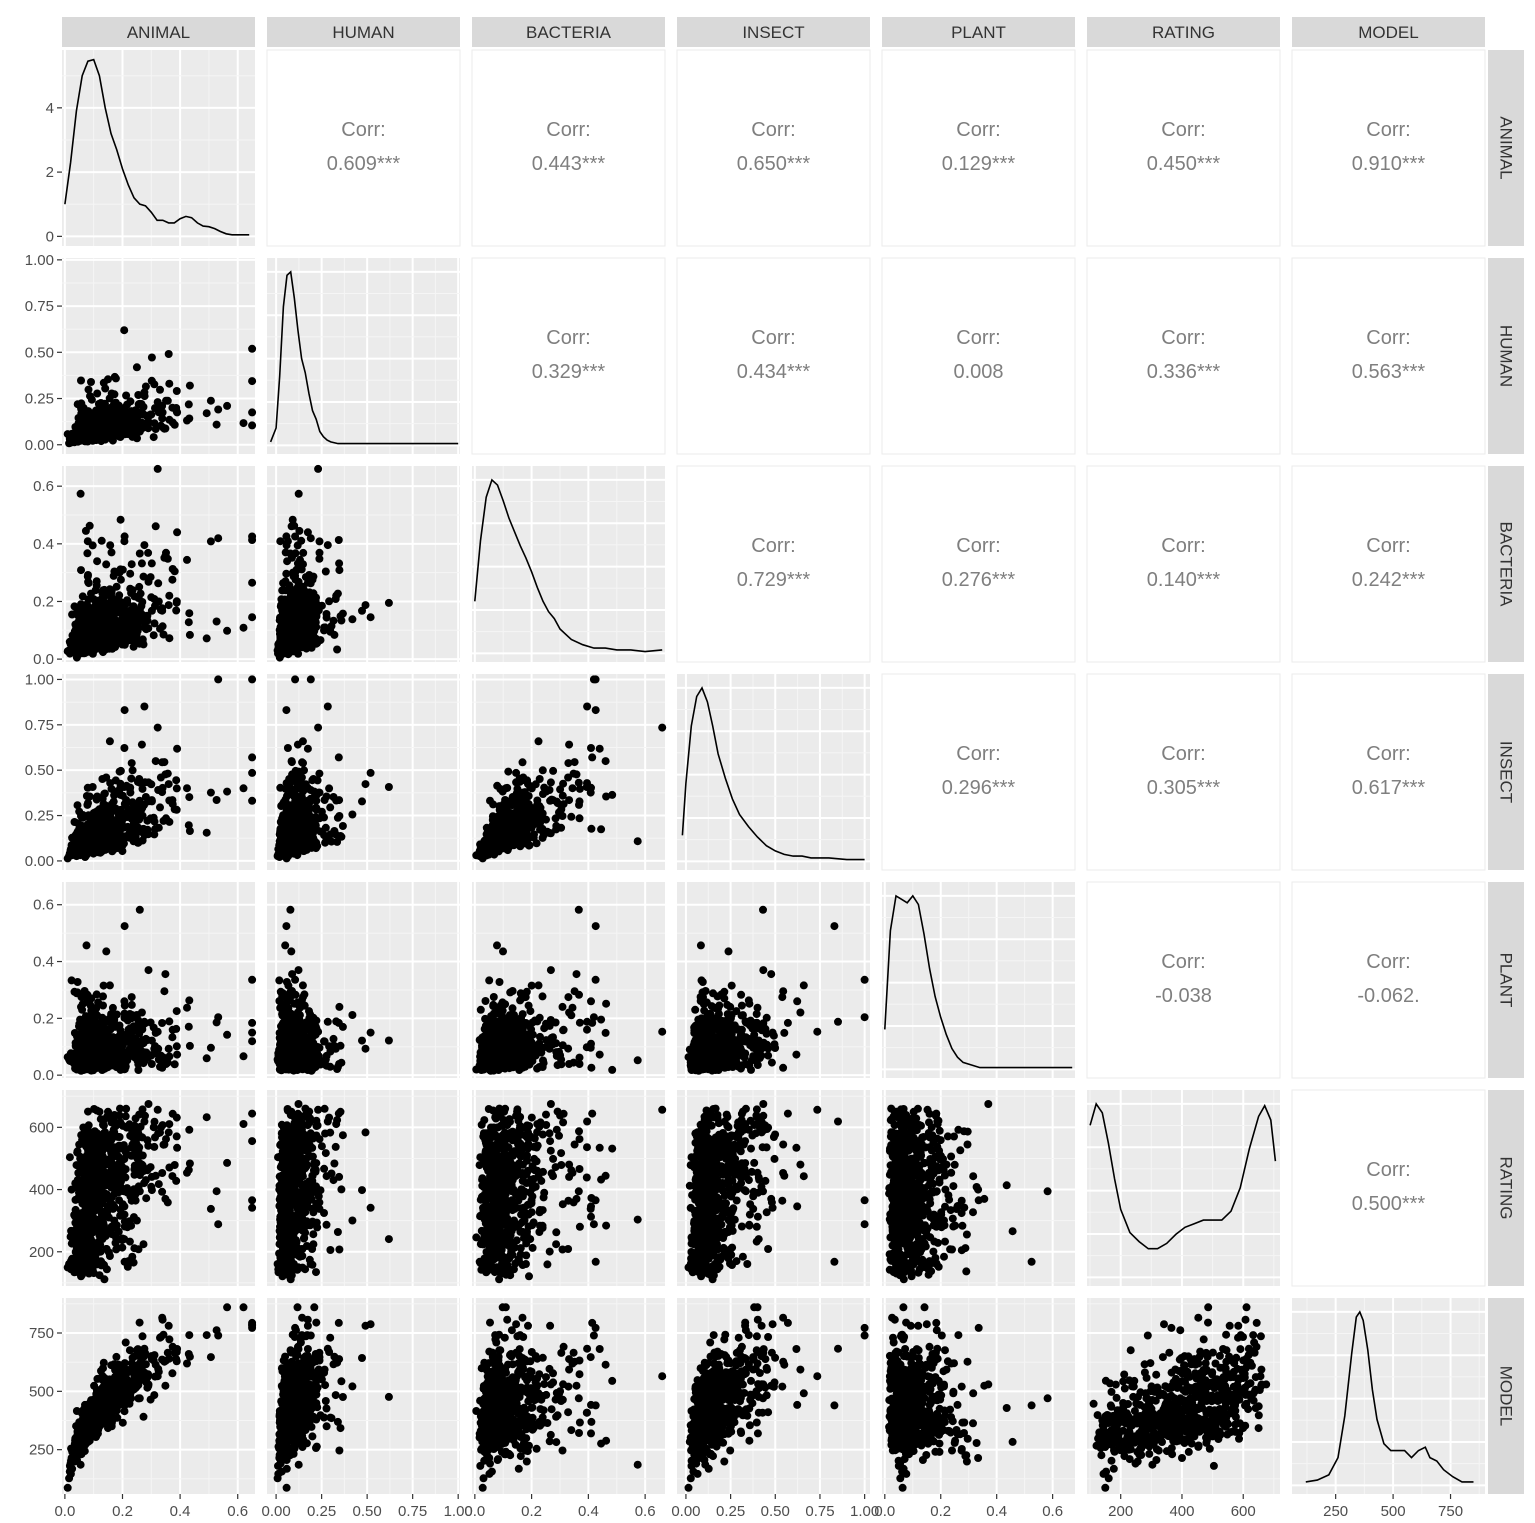 Image resolution: width=1535 pixels, height=1523 pixels. Describe the element at coordinates (159, 772) in the screenshot. I see `panel-insect-animal` at that location.